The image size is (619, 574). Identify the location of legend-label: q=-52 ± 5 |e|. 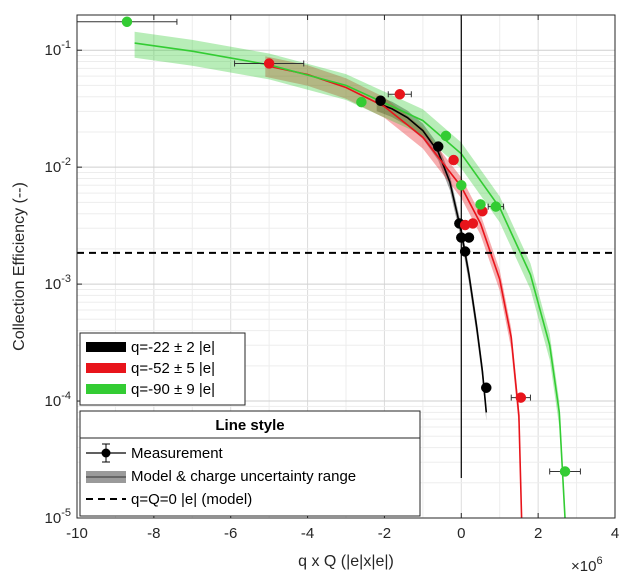
(173, 368).